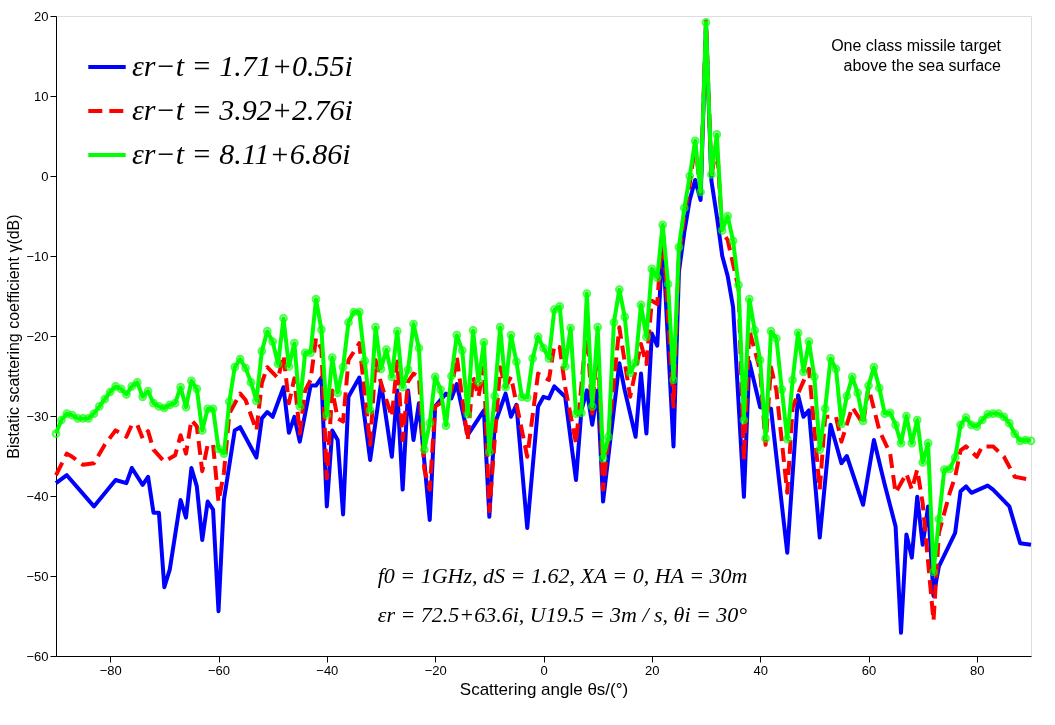  I want to click on y-tick-label: −40, so click(37, 496).